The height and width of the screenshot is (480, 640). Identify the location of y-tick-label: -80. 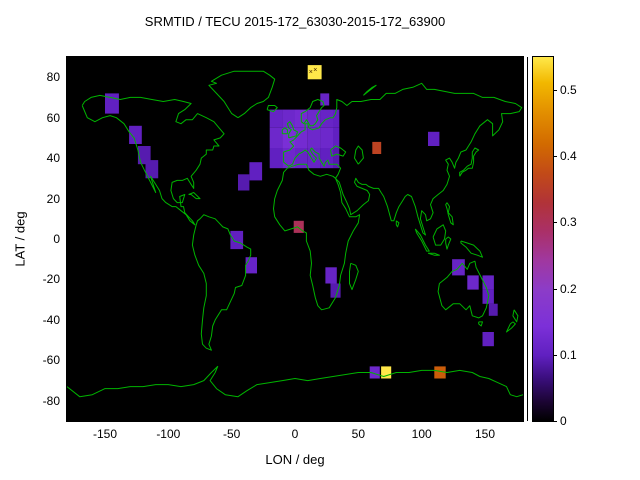
(51, 400).